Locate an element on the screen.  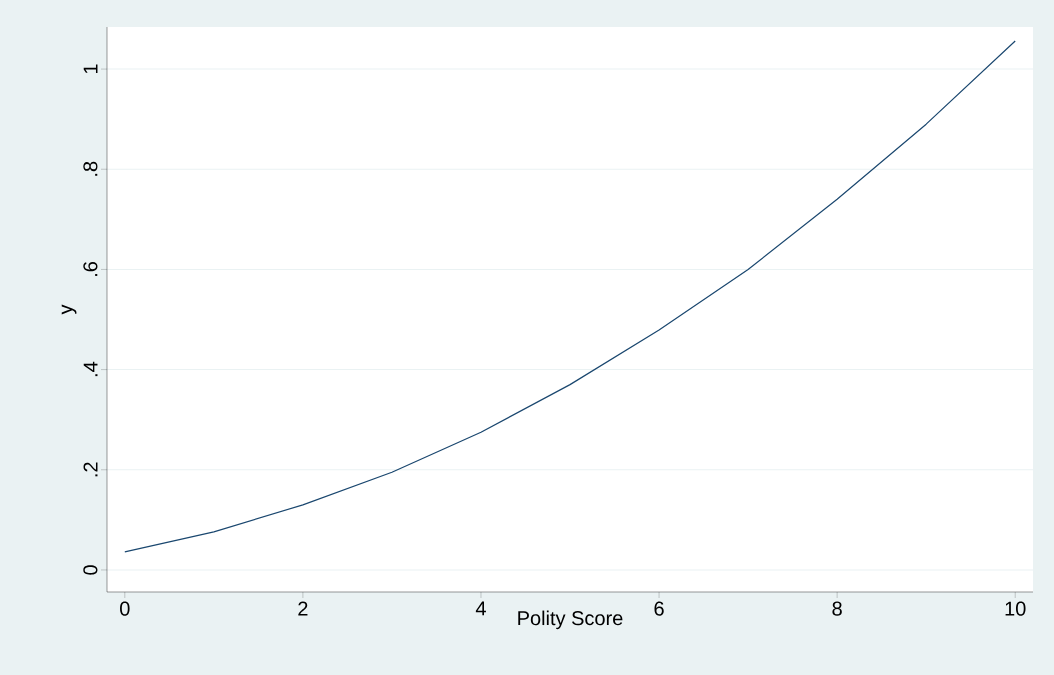
x-axis-title: Polity Score is located at coordinates (570, 620).